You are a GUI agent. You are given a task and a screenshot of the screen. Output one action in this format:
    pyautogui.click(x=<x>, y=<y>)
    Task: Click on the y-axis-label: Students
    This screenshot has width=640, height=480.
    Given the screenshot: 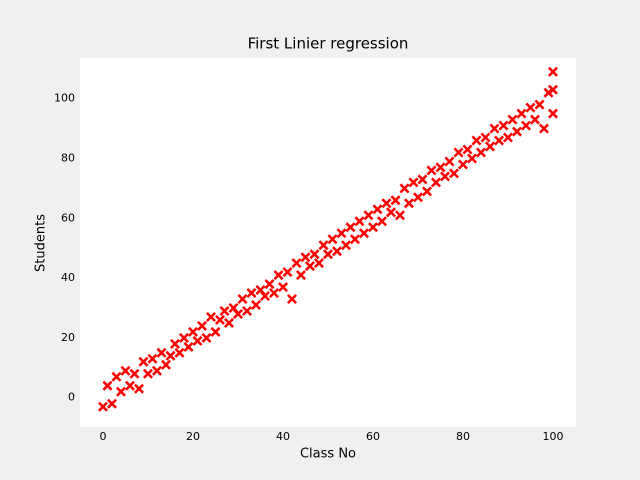 What is the action you would take?
    pyautogui.click(x=41, y=243)
    